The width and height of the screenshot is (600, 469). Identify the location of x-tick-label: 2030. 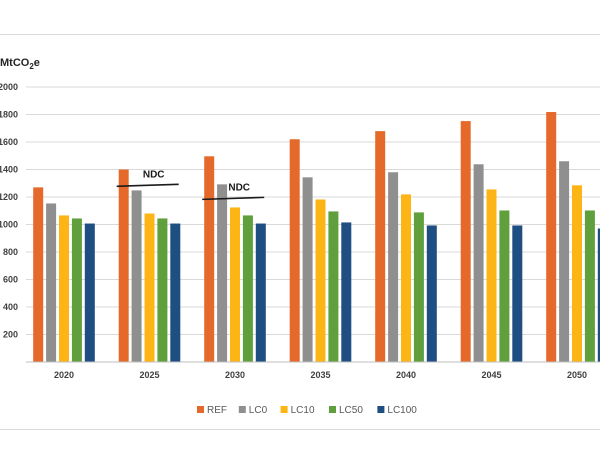
(235, 375).